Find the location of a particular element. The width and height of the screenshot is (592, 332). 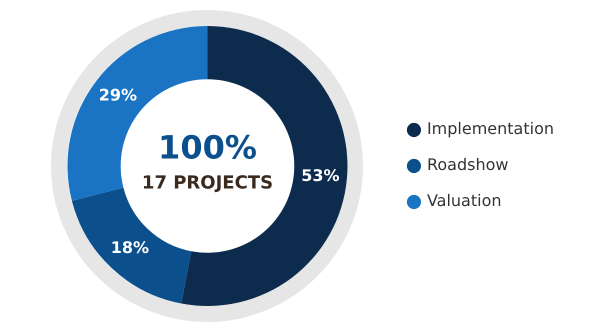

data-label: 29% is located at coordinates (118, 95).